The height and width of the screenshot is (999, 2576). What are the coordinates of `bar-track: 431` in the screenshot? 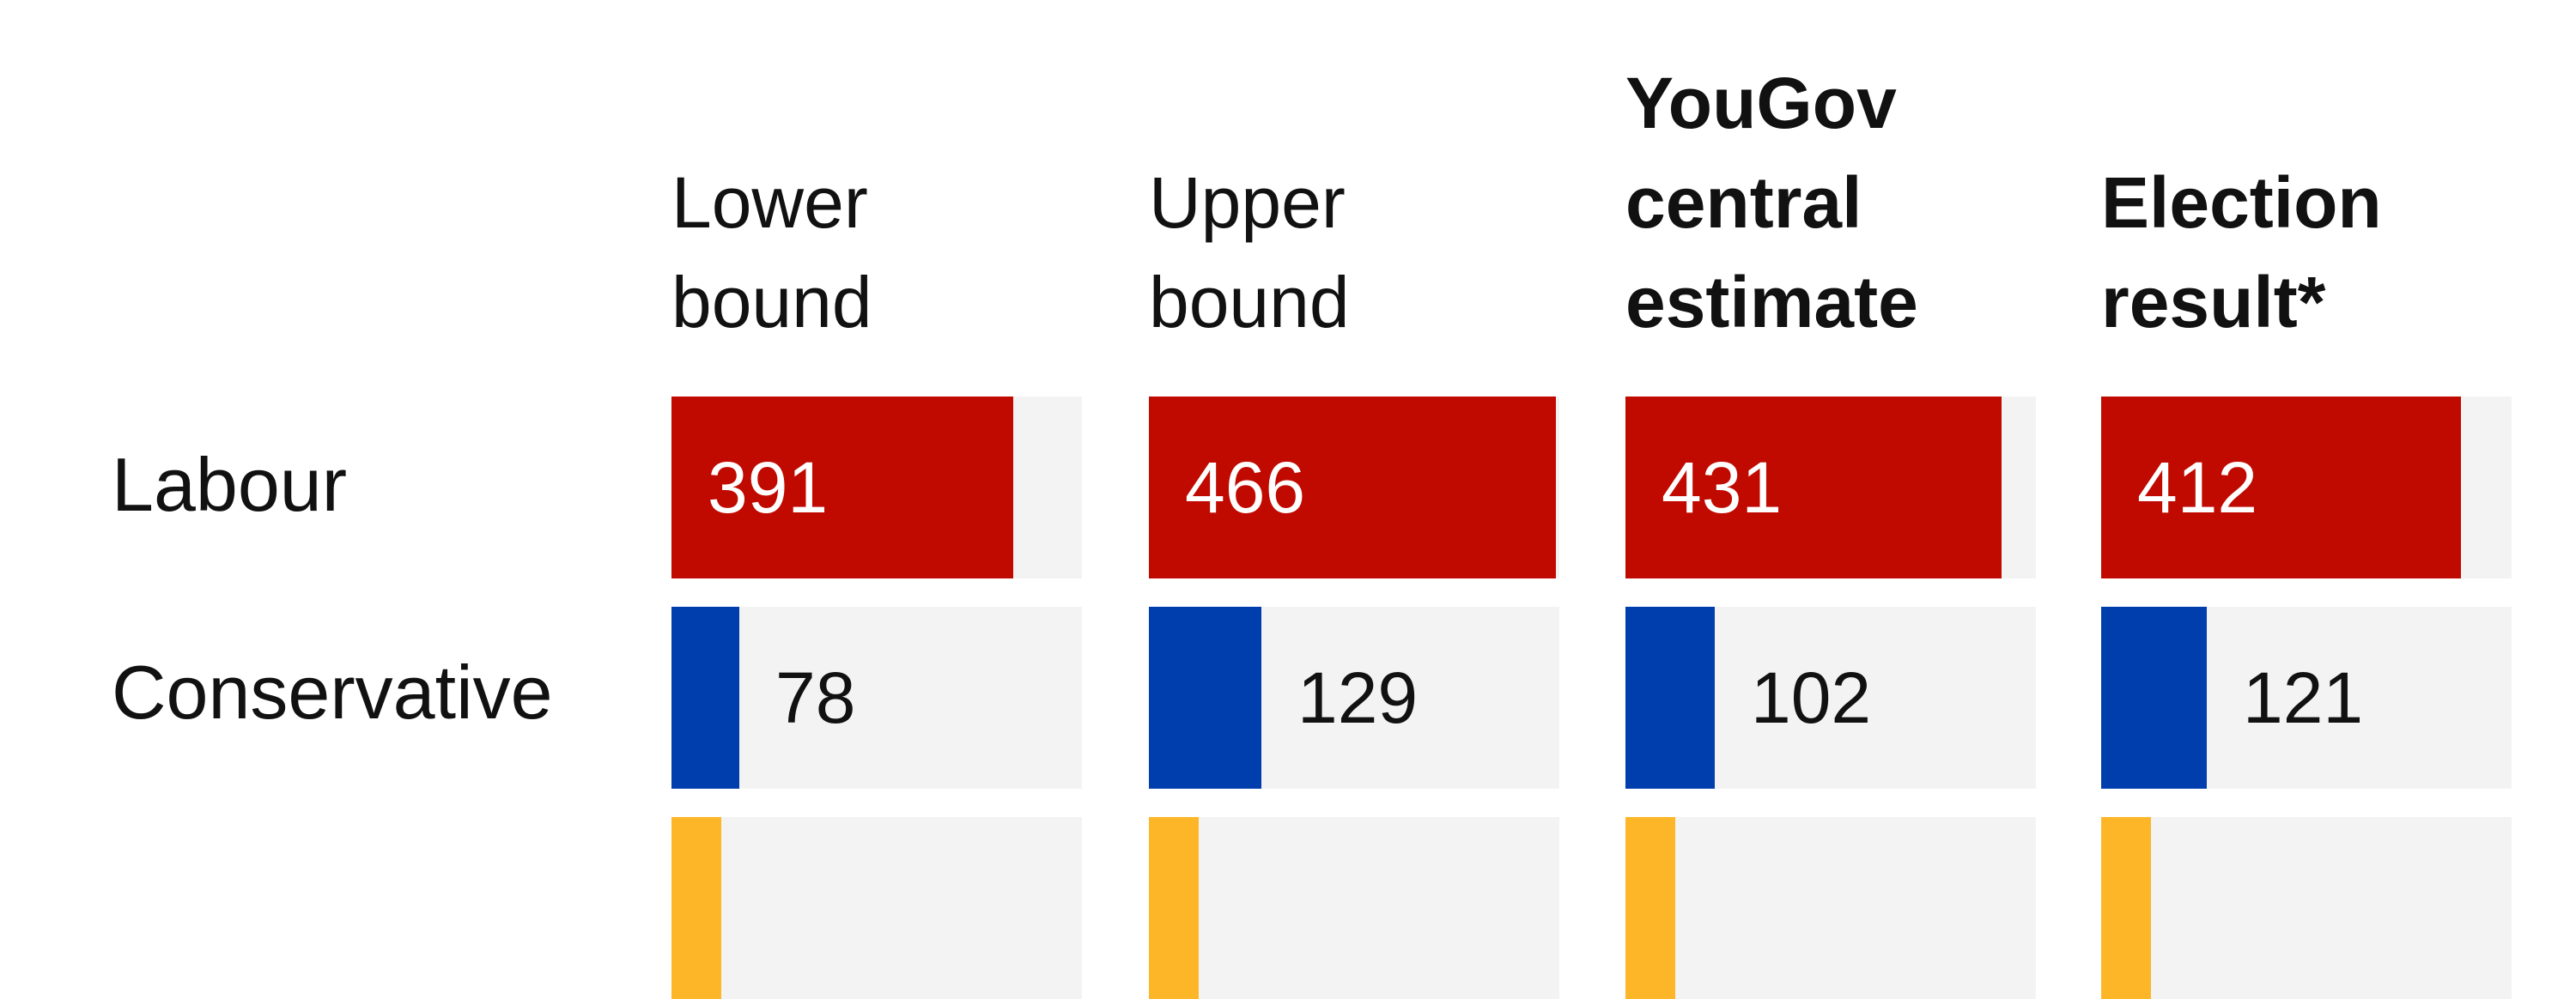 It's located at (1830, 487).